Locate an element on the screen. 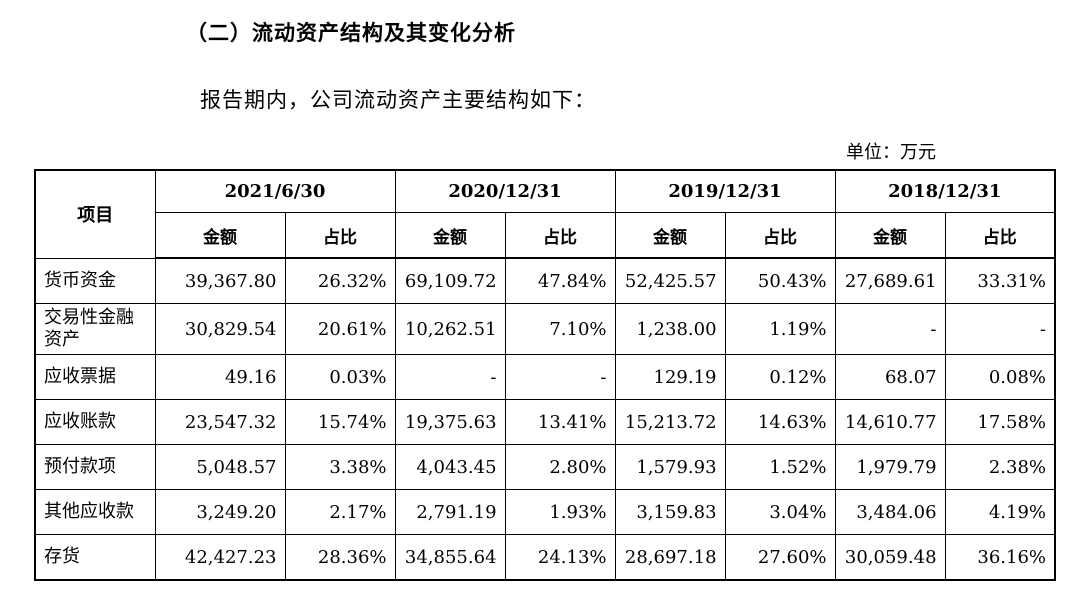 This screenshot has height=602, width=1080. ratio-cell: 0.03% is located at coordinates (340, 377).